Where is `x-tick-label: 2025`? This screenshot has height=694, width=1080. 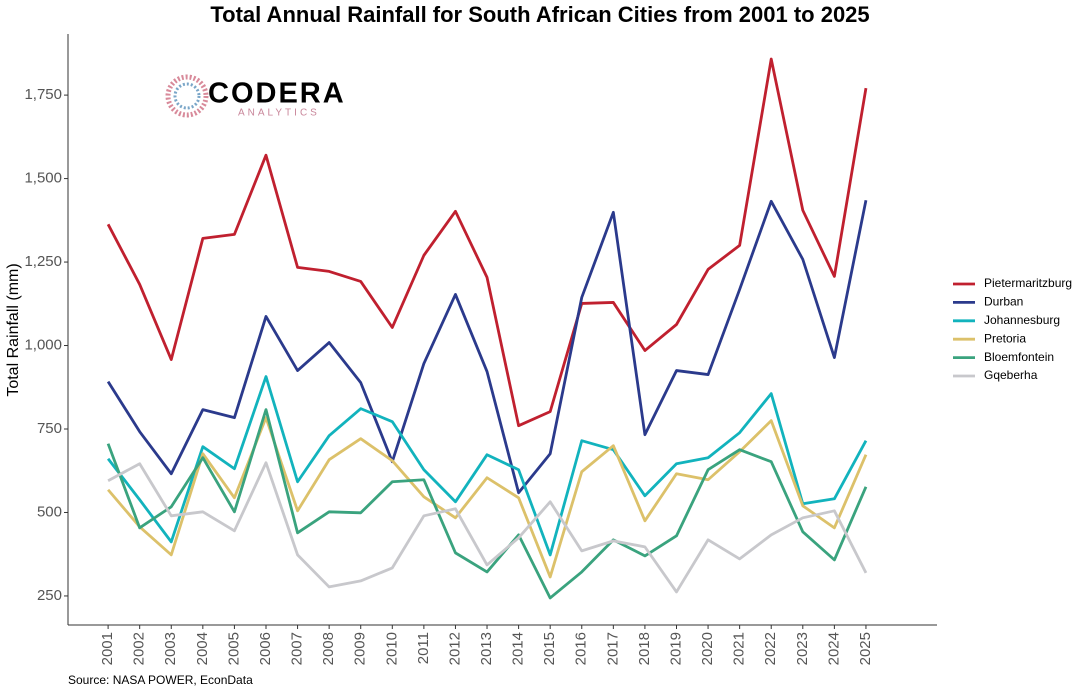 x-tick-label: 2025 is located at coordinates (865, 648).